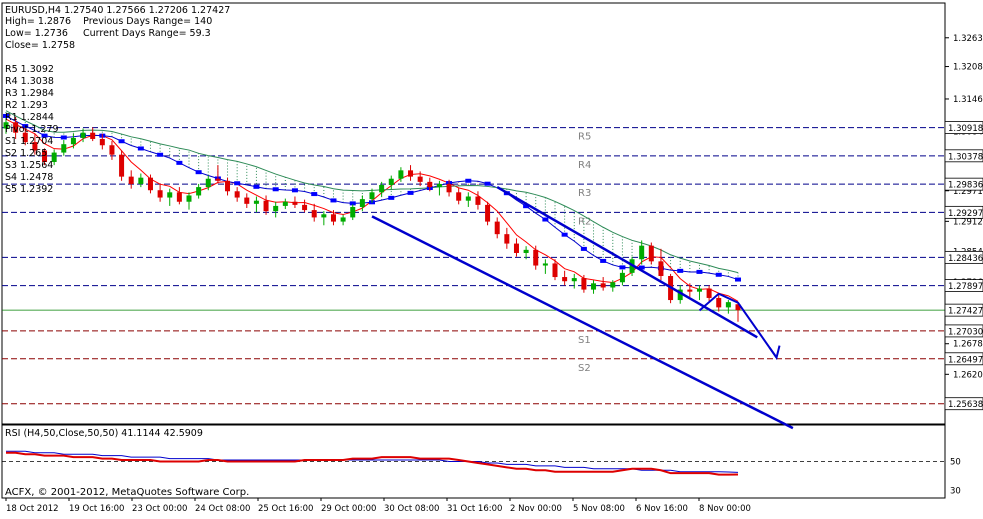  Describe the element at coordinates (963, 331) in the screenshot. I see `price-tag-box` at that location.